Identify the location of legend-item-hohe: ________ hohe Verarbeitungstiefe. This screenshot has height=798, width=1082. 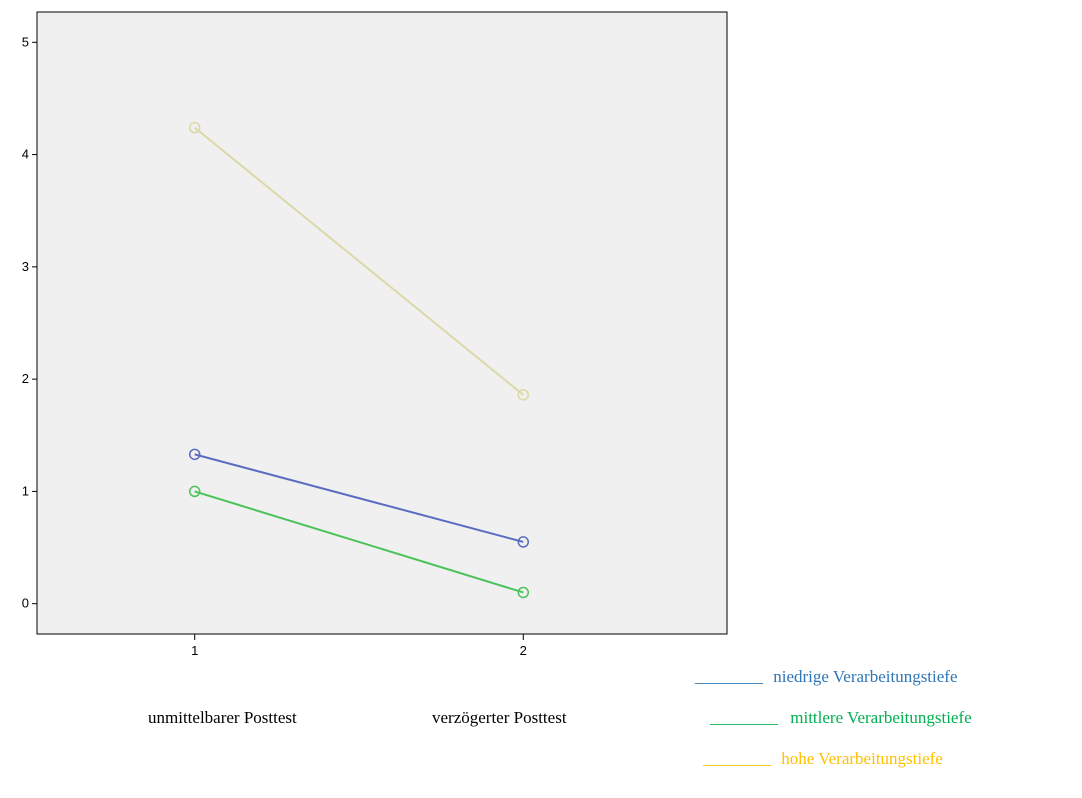
(823, 759).